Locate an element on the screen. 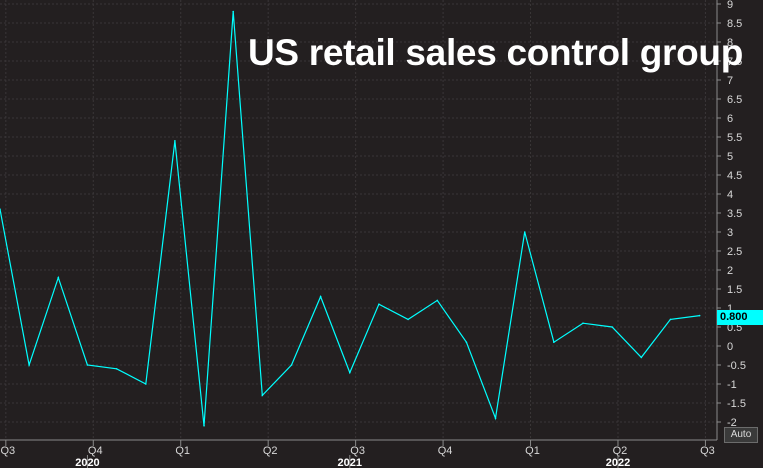 The image size is (763, 468). y-tick-label: 3.5 is located at coordinates (734, 214).